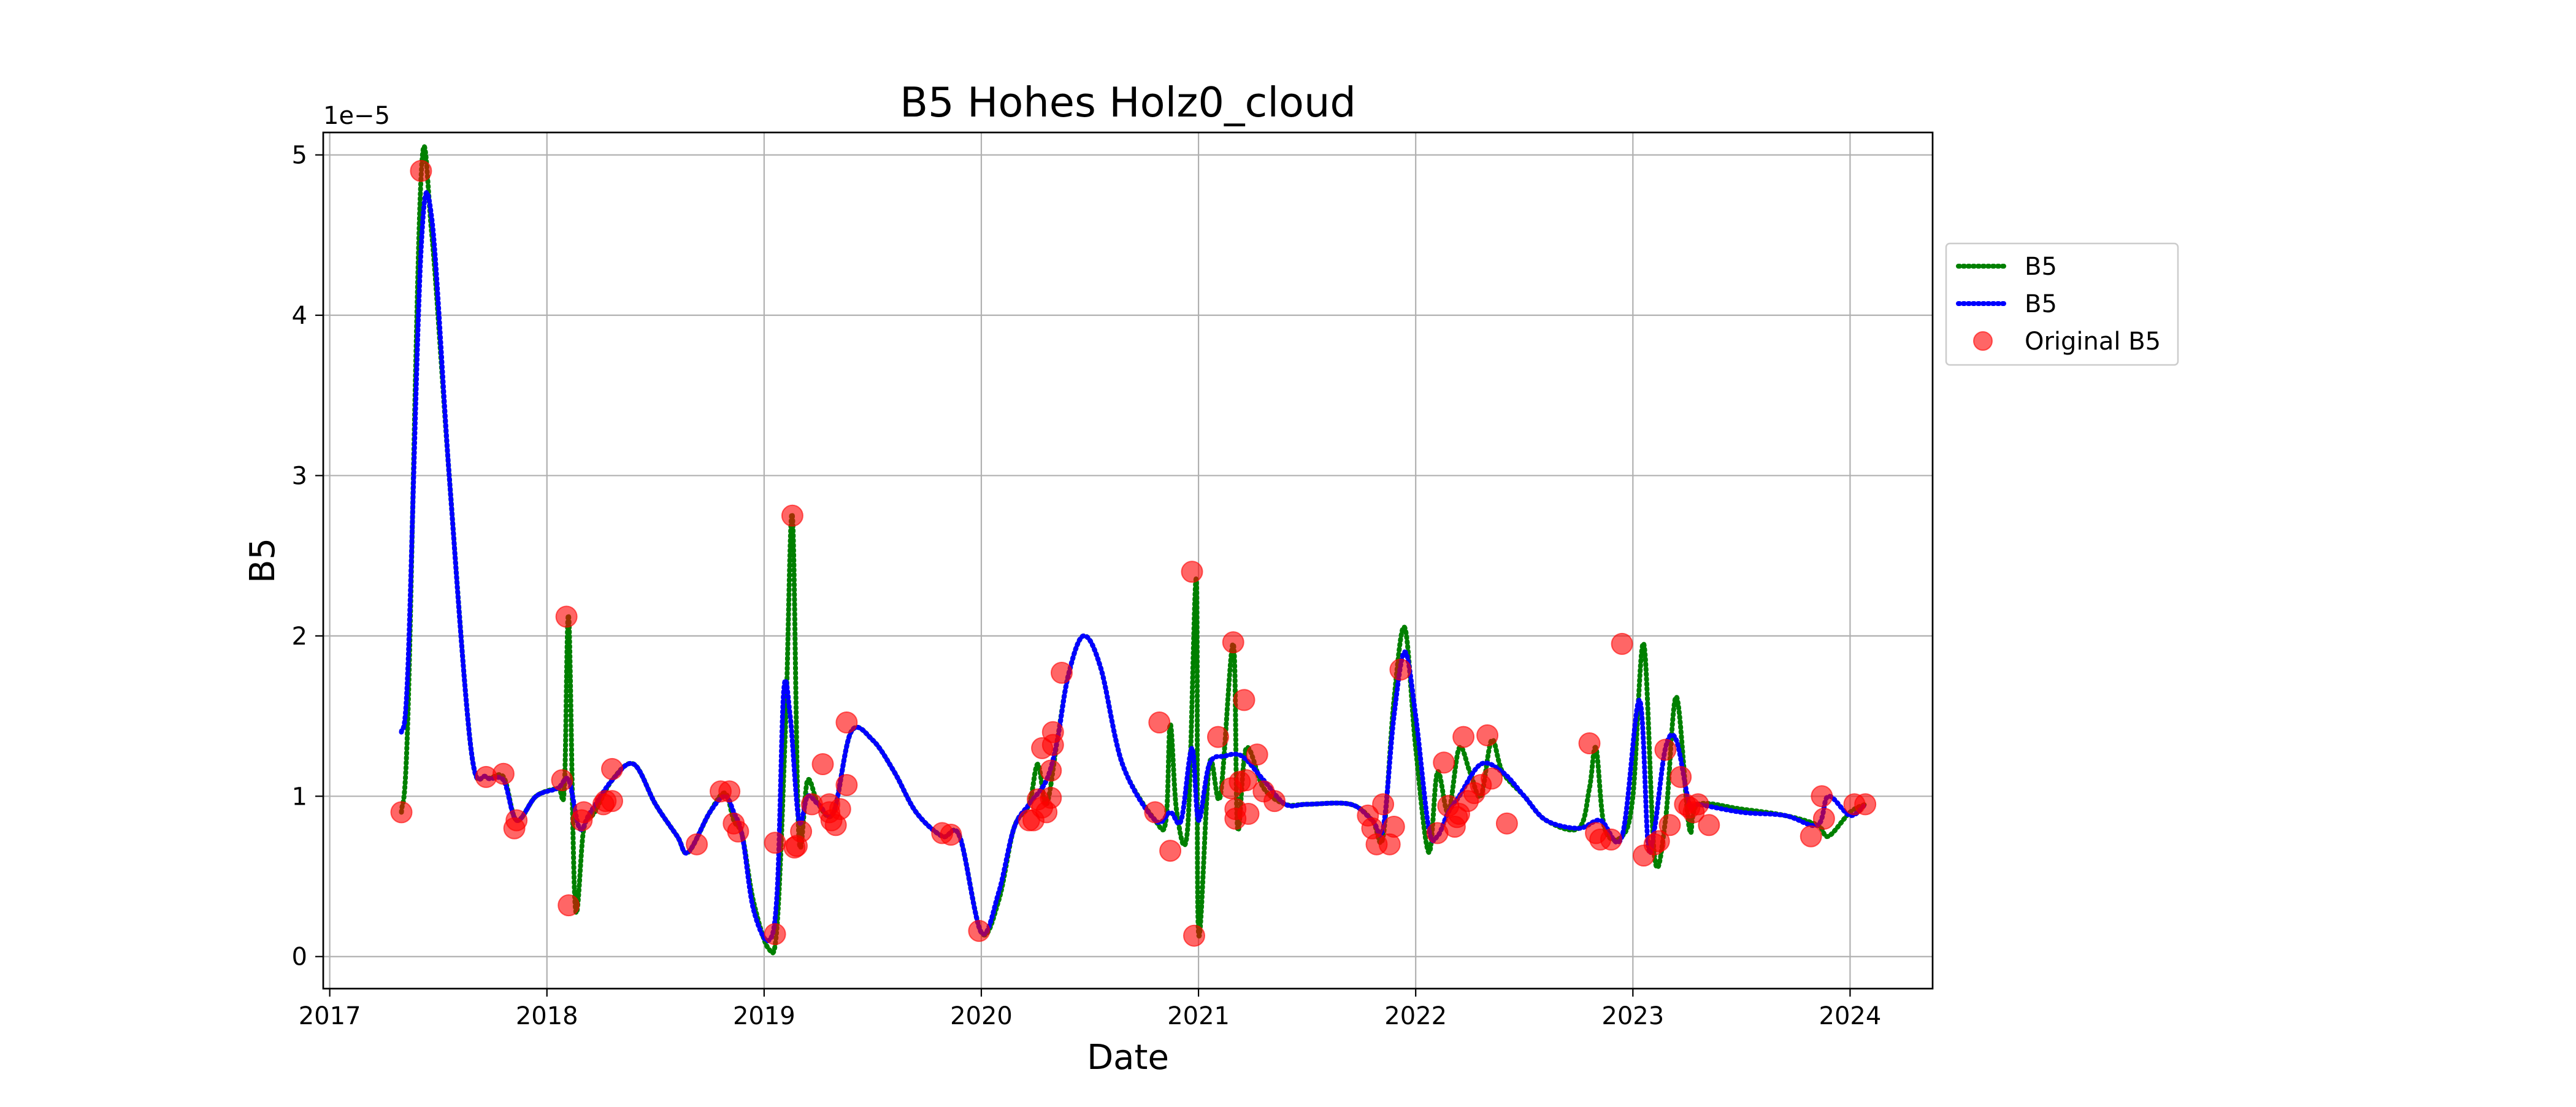 The height and width of the screenshot is (1107, 2576). What do you see at coordinates (1198, 1016) in the screenshot?
I see `x-tick-label: 2021` at bounding box center [1198, 1016].